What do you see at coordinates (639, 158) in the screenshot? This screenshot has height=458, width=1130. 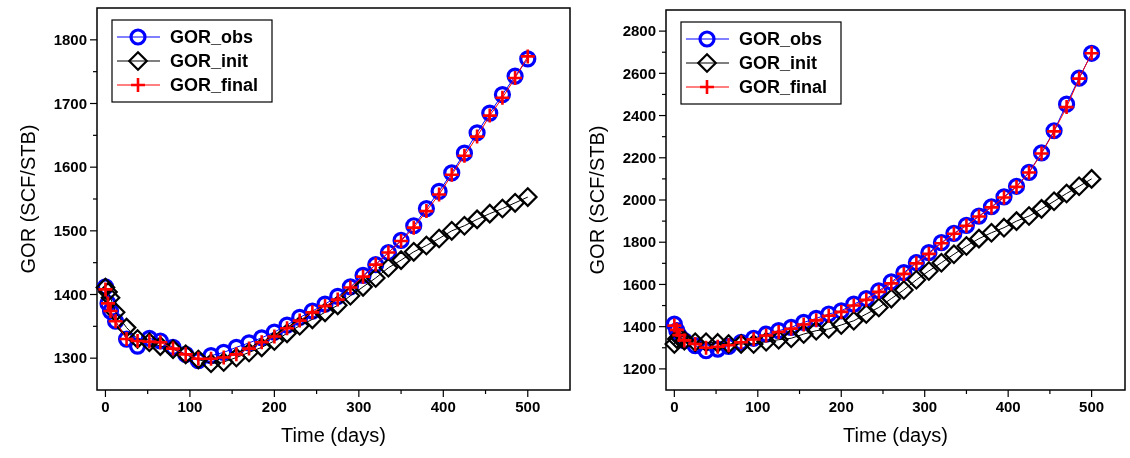 I see `y-tick-label: 2200` at bounding box center [639, 158].